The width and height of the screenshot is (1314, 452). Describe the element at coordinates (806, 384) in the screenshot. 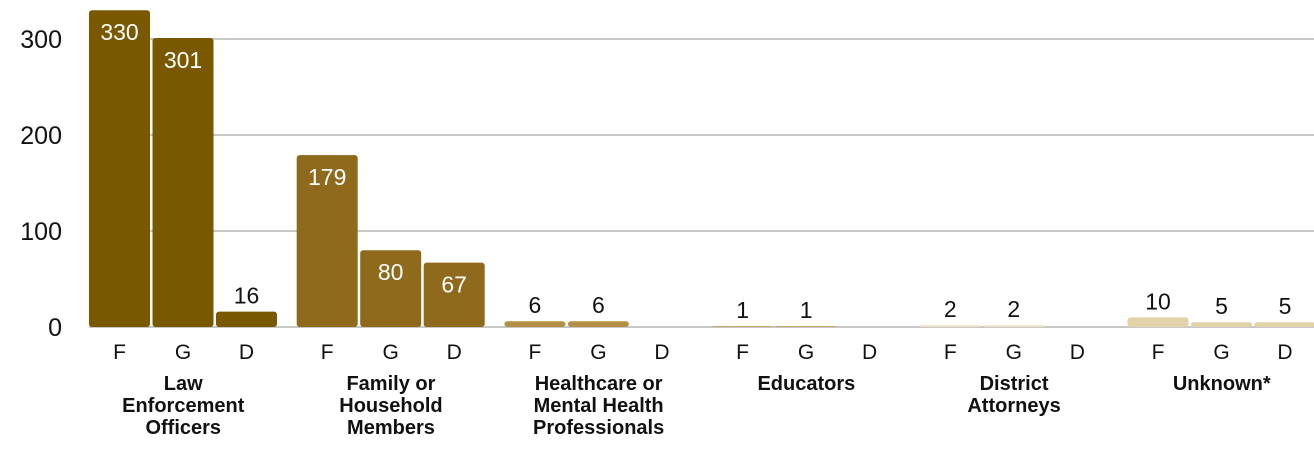

I see `group-label: Educators` at that location.